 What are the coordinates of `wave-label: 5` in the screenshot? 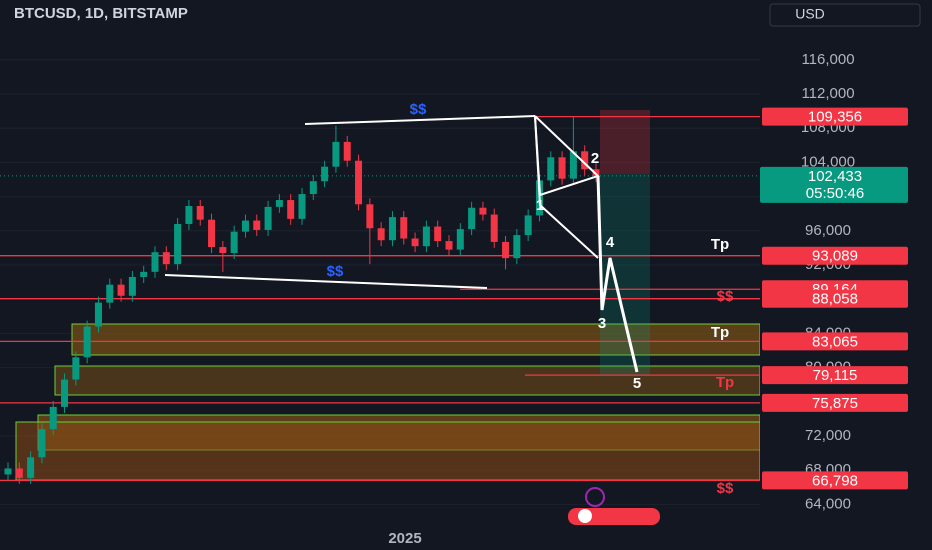 It's located at (637, 383).